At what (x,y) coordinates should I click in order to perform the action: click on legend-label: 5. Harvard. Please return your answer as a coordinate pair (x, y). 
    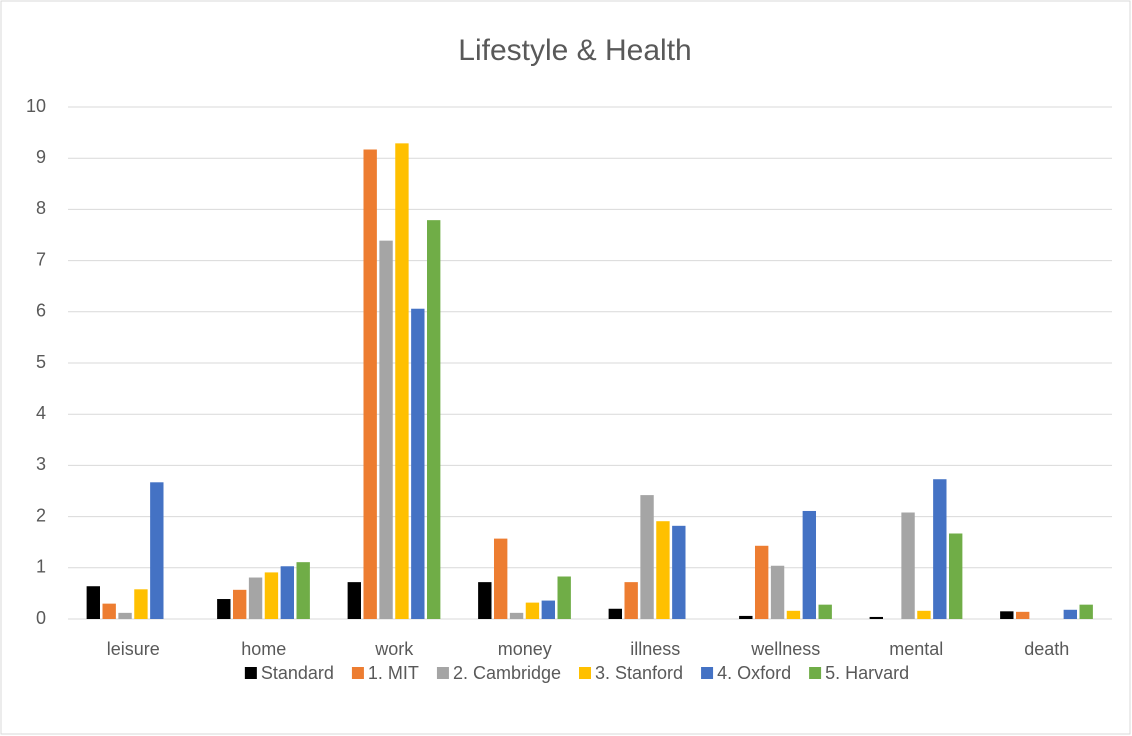
    Looking at the image, I should click on (867, 673).